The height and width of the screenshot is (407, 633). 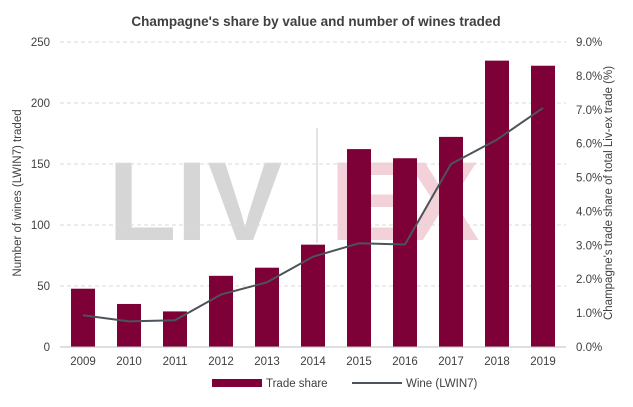 What do you see at coordinates (589, 77) in the screenshot?
I see `y-right-tick-label: 8.0%` at bounding box center [589, 77].